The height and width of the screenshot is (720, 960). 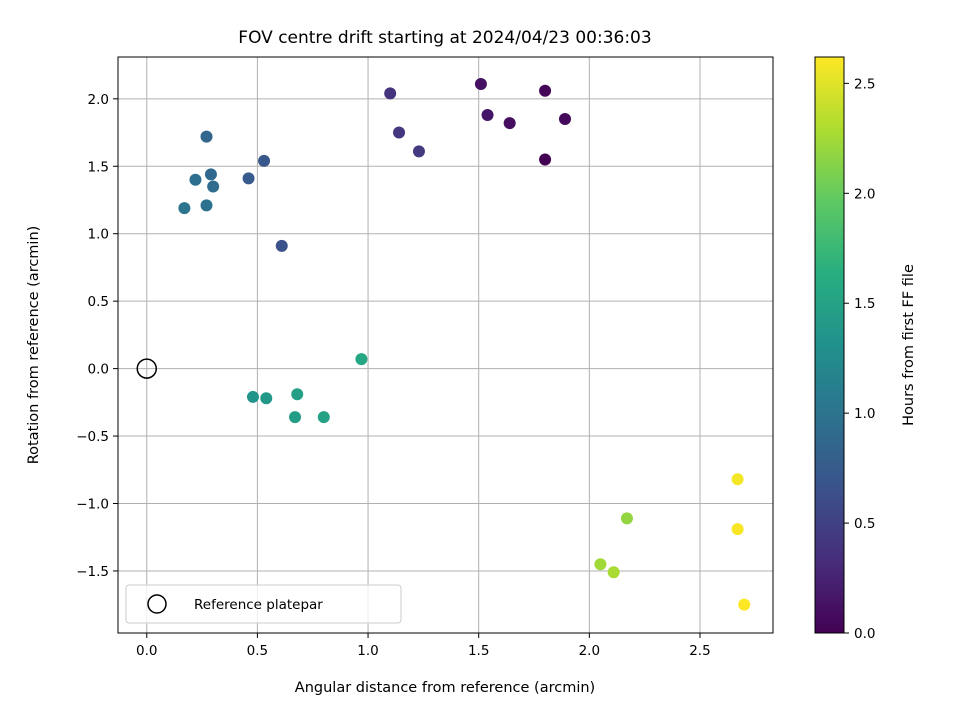 I want to click on y-tick-label: −1.5, so click(x=92, y=572).